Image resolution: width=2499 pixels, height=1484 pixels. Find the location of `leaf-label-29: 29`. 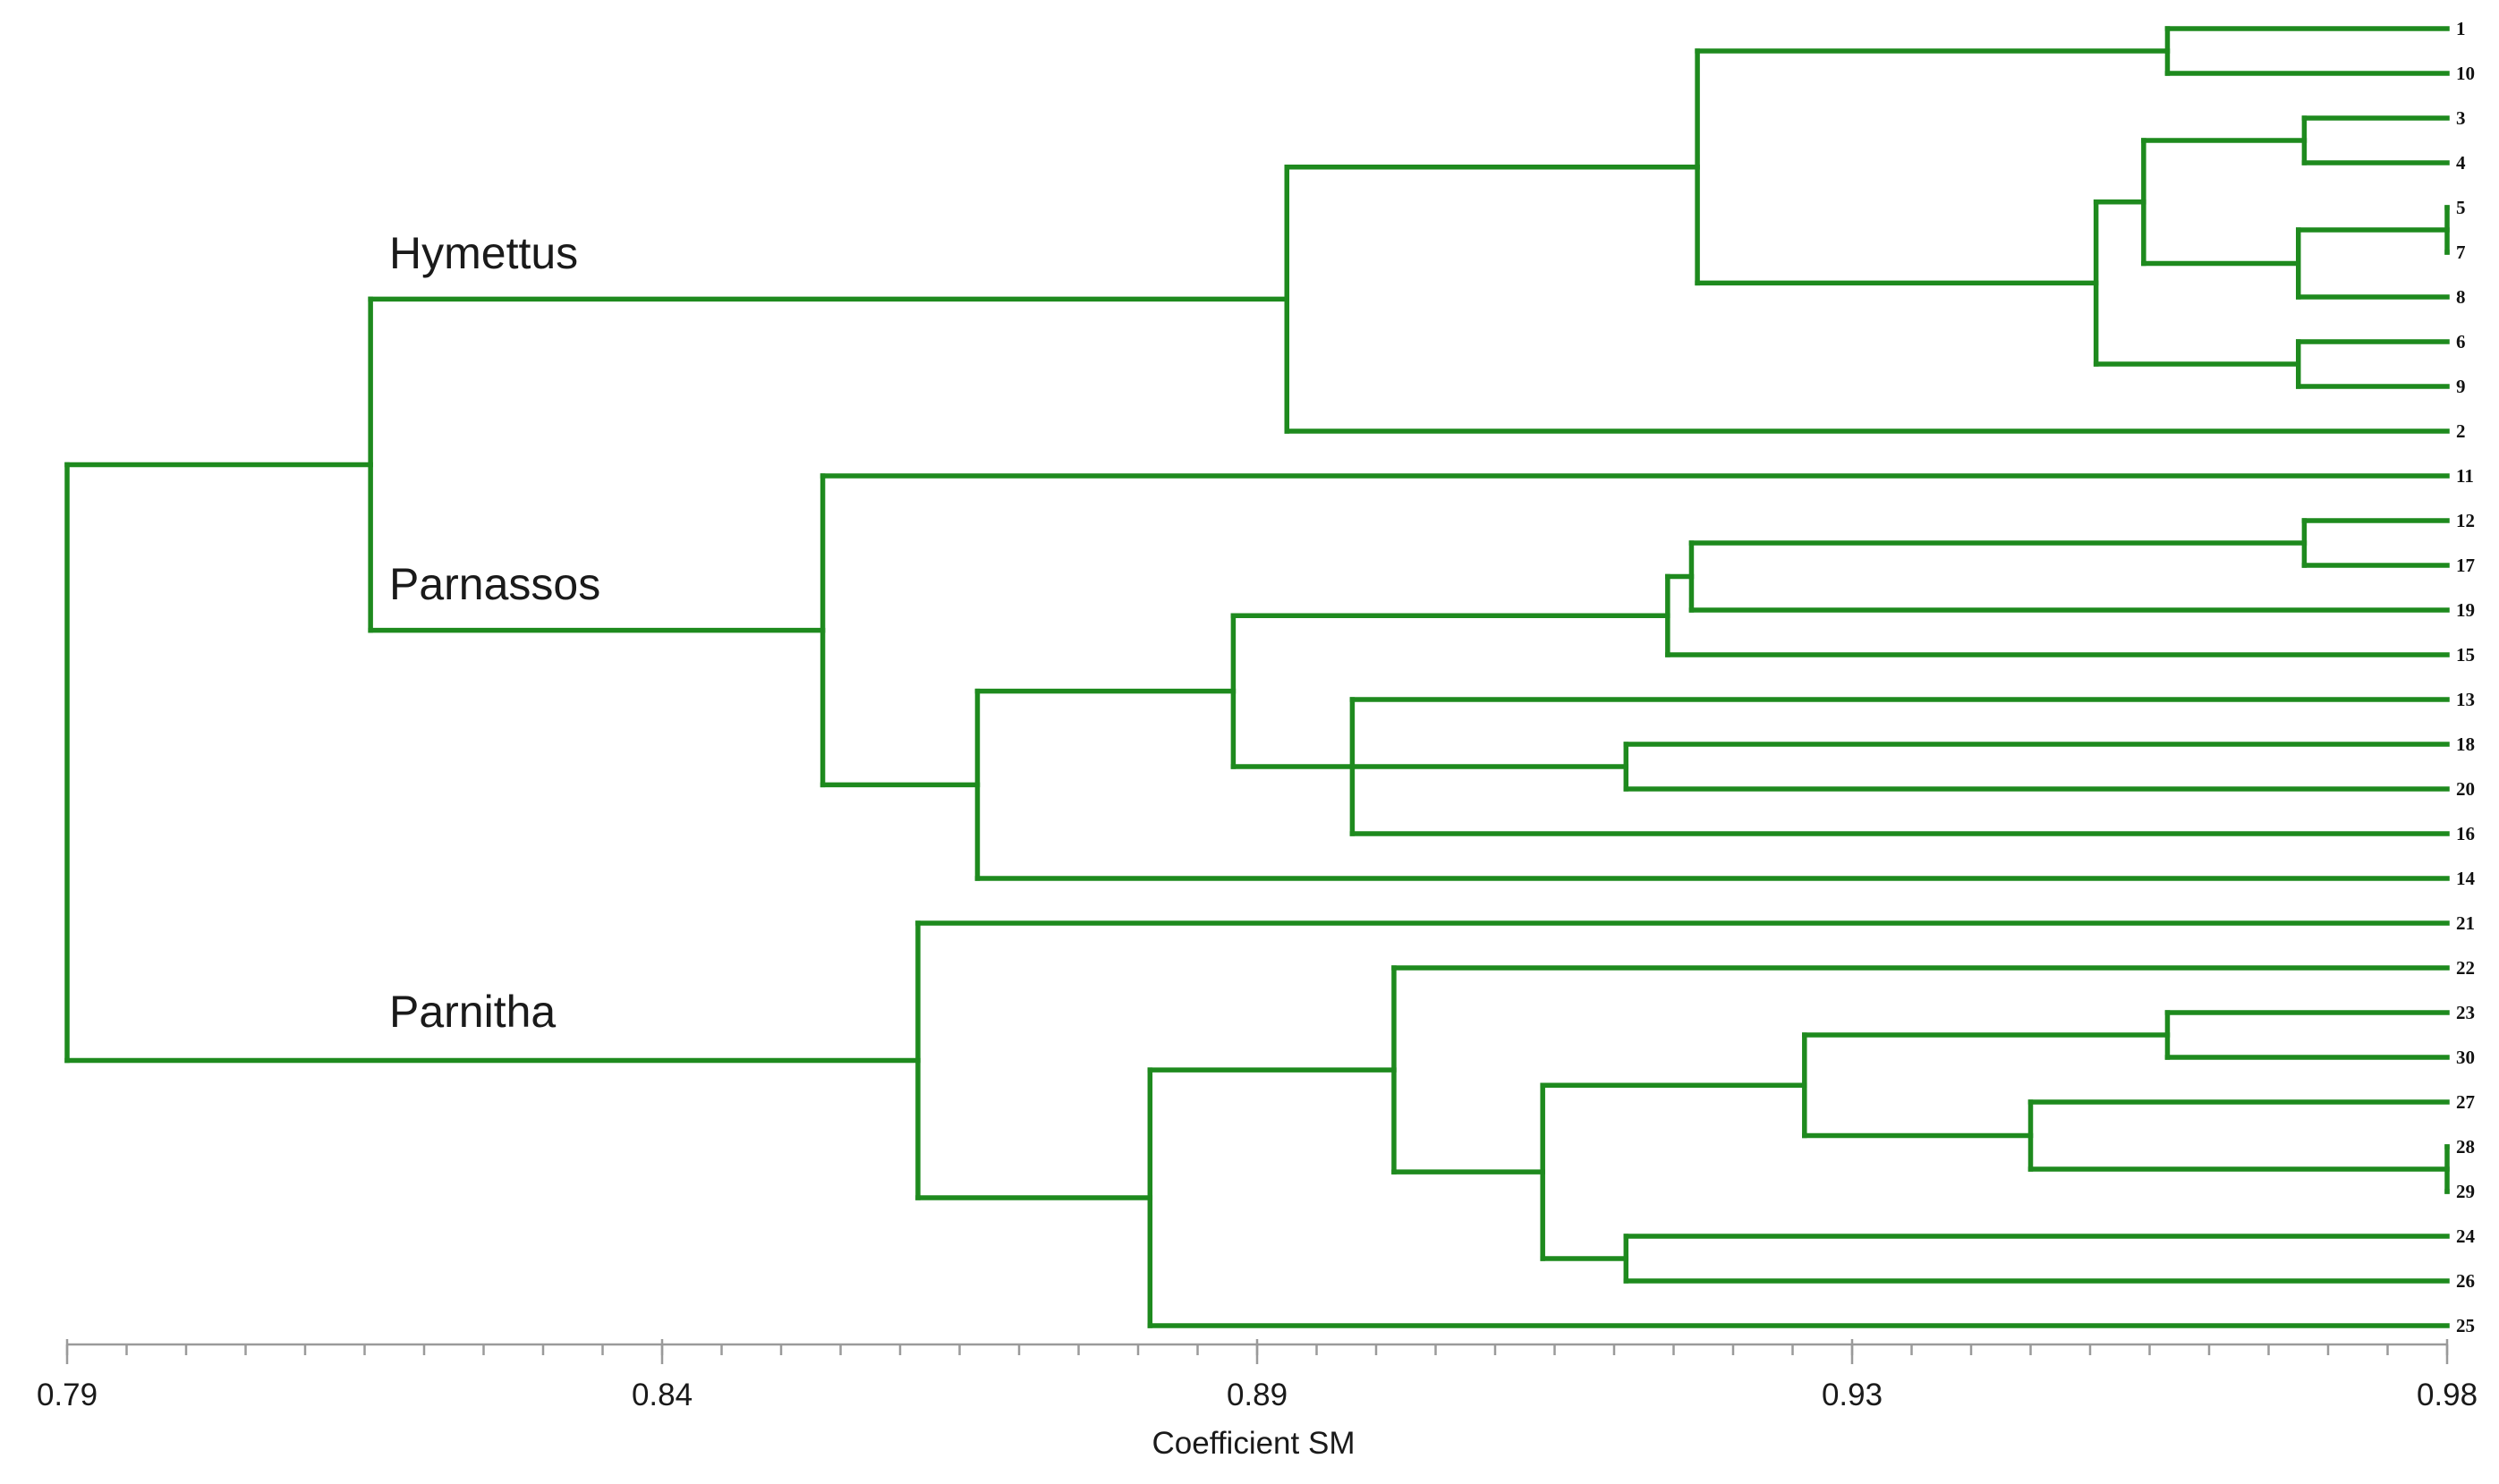

leaf-label-29: 29 is located at coordinates (2465, 1191).